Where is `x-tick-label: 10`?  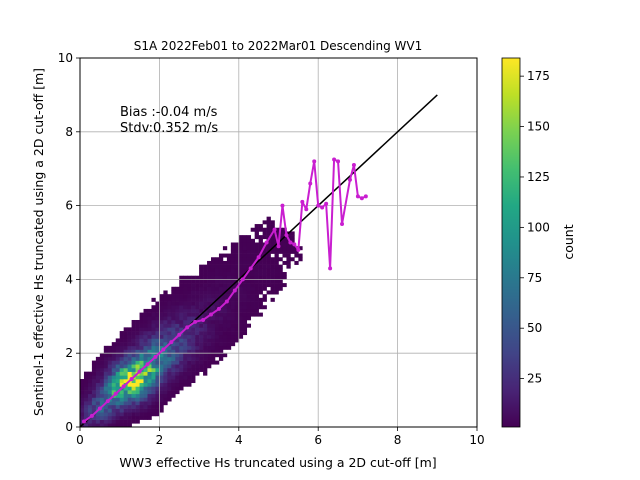 x-tick-label: 10 is located at coordinates (476, 440).